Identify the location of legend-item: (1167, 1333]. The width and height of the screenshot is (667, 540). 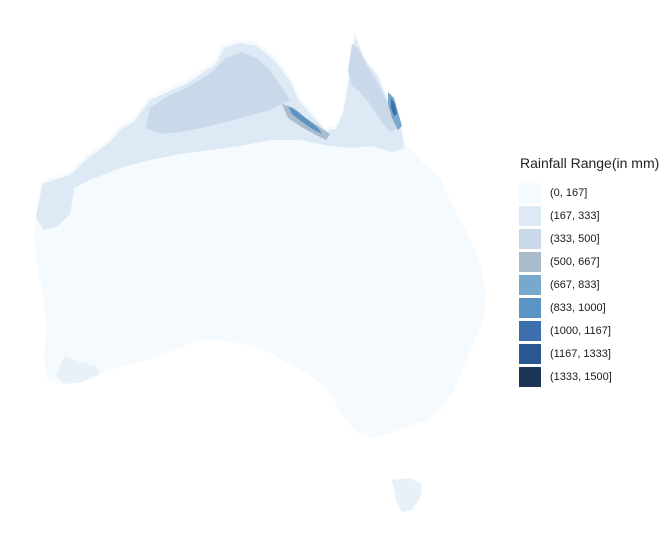
(593, 353).